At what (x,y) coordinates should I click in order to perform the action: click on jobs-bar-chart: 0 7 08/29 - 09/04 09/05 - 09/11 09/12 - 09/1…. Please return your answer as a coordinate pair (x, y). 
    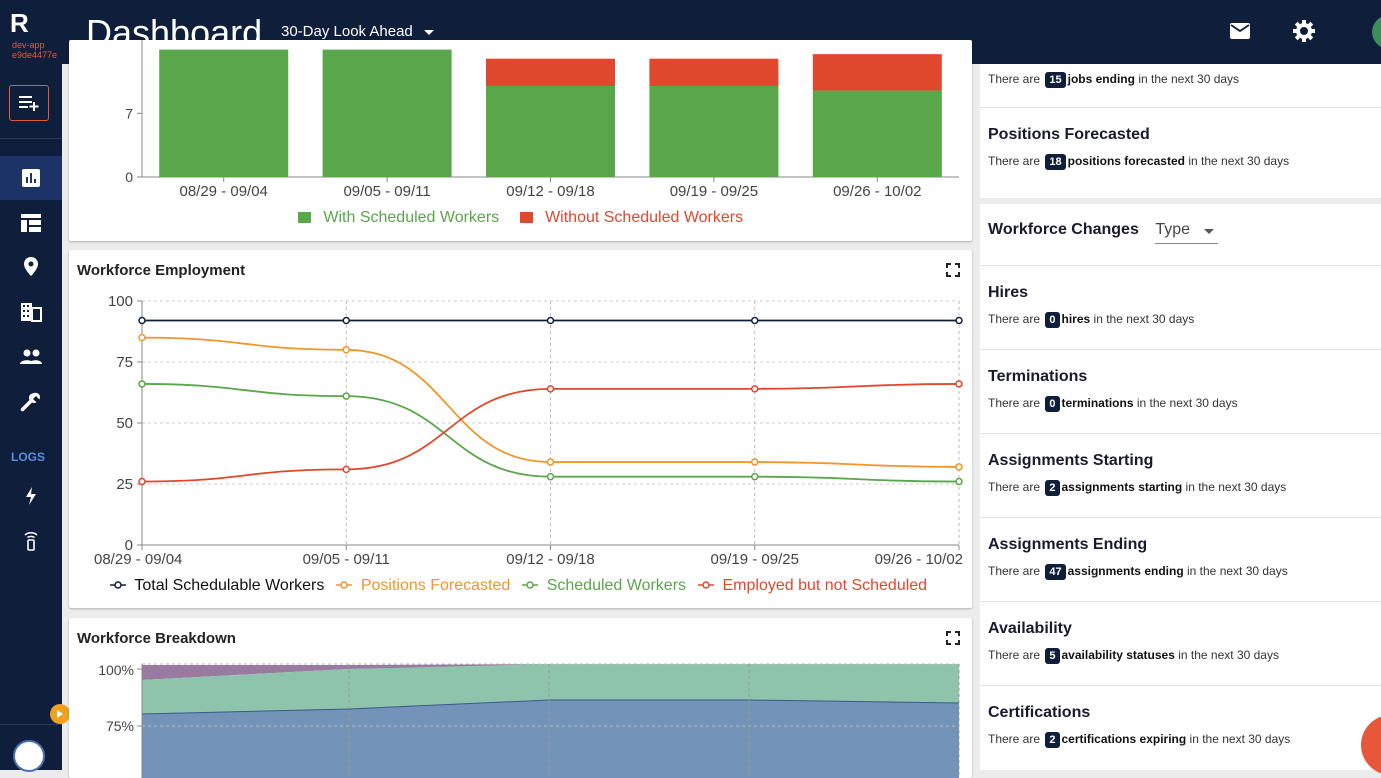
    Looking at the image, I should click on (542, 120).